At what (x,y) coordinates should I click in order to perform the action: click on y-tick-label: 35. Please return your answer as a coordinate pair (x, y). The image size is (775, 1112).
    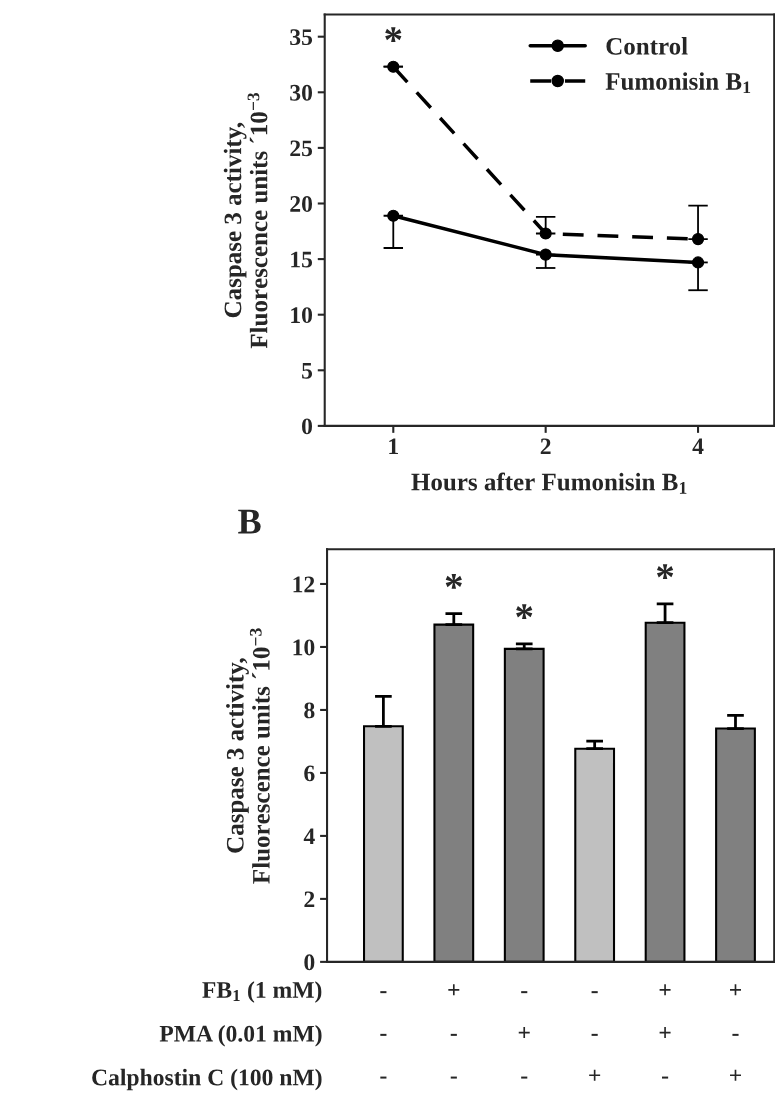
    Looking at the image, I should click on (301, 37).